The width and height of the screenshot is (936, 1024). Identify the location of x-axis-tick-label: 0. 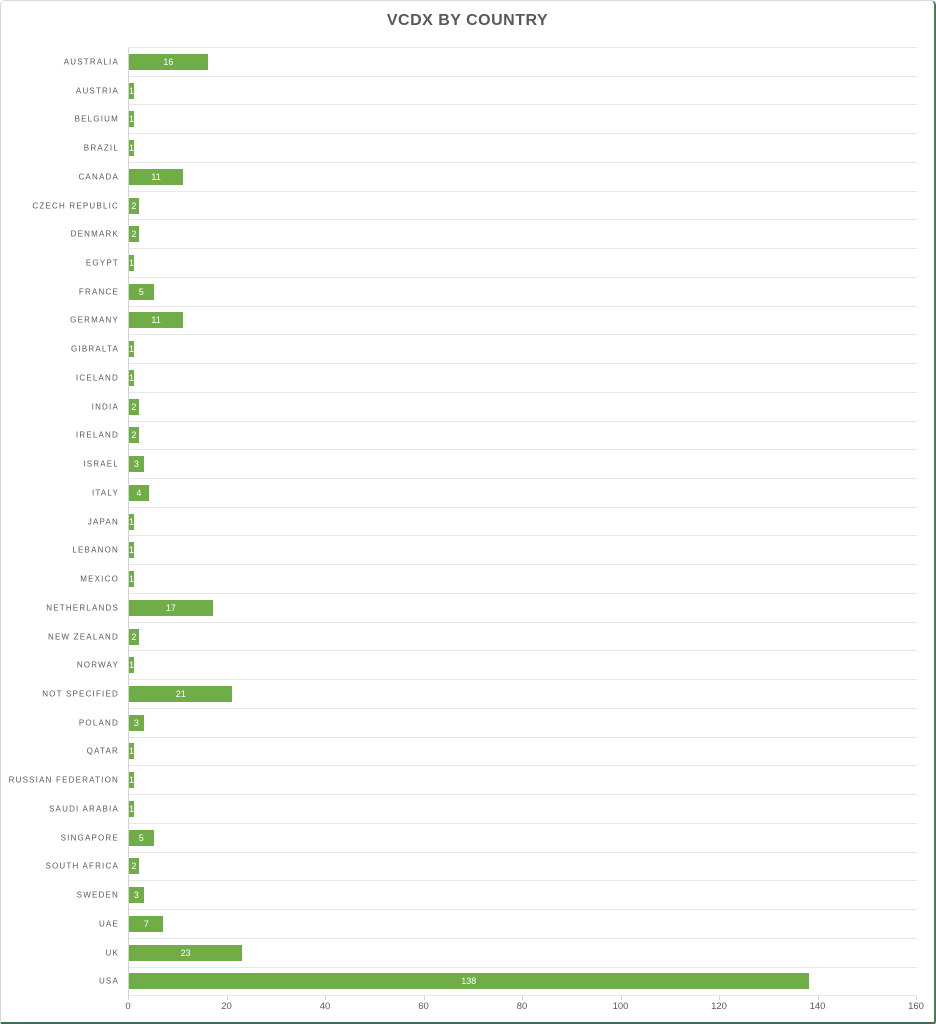
(128, 1006).